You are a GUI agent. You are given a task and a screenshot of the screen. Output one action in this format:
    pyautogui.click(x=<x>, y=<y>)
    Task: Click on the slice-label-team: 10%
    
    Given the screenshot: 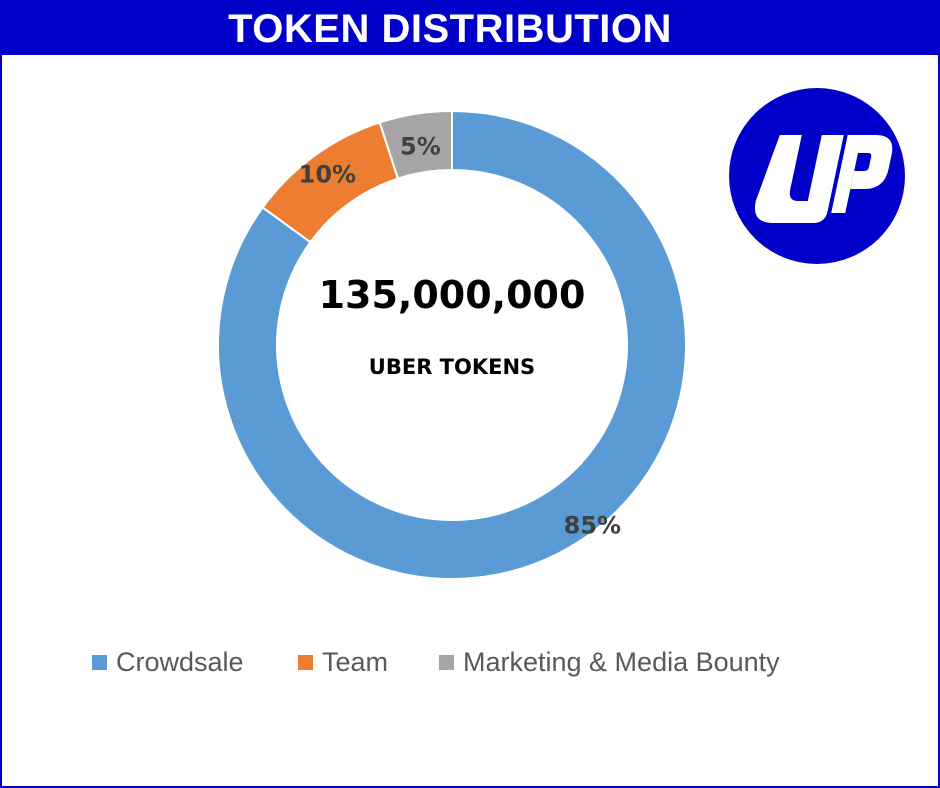 What is the action you would take?
    pyautogui.click(x=327, y=174)
    